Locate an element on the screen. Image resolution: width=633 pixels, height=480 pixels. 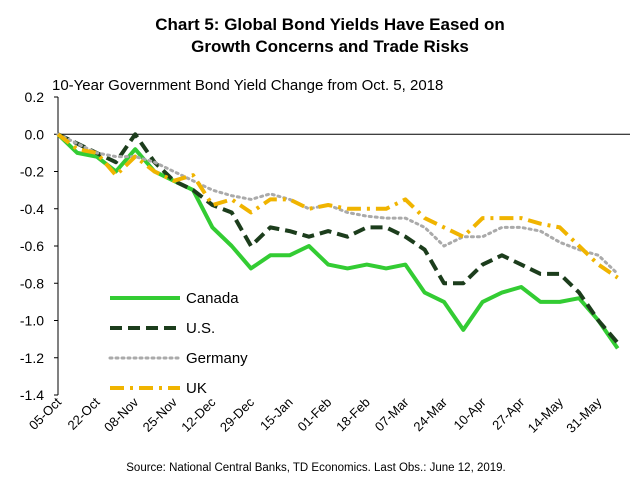
x-tick-label: 07-Mar is located at coordinates (392, 414).